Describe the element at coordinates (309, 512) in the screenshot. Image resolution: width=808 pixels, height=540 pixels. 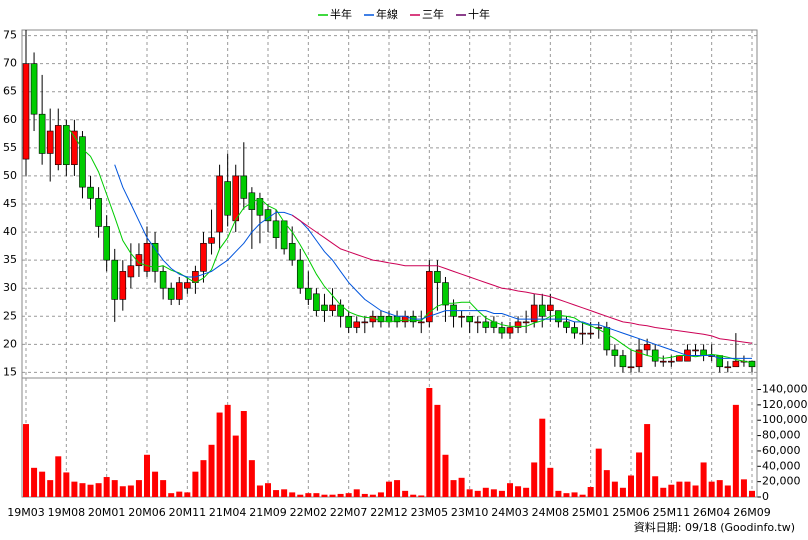
I see `x-tick-label: 22M02` at that location.